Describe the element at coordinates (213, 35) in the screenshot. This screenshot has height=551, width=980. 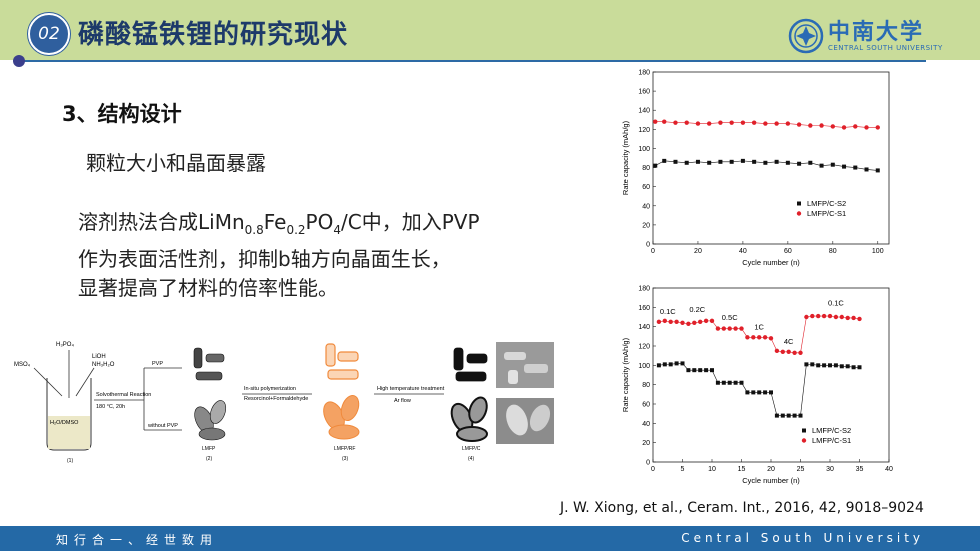
I see `slide-title: 磷酸锰铁锂的研究现状` at that location.